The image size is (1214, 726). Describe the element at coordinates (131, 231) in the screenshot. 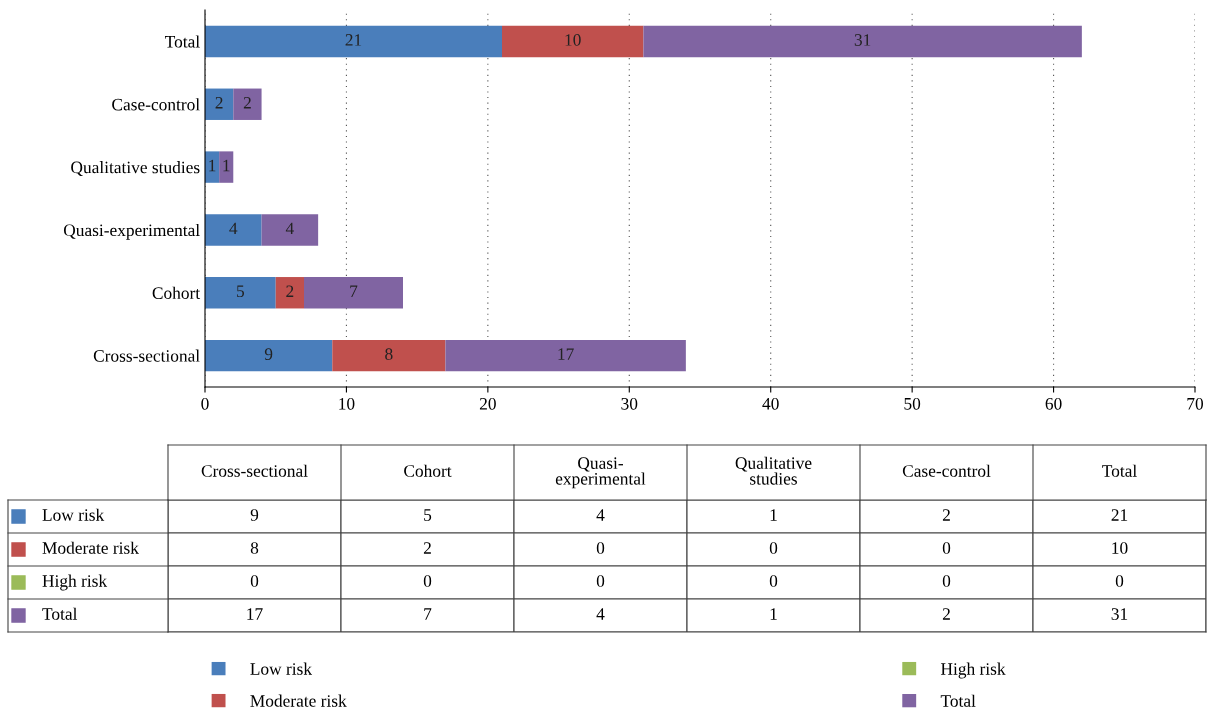

I see `y-tick-label: Quasi-experimental` at that location.